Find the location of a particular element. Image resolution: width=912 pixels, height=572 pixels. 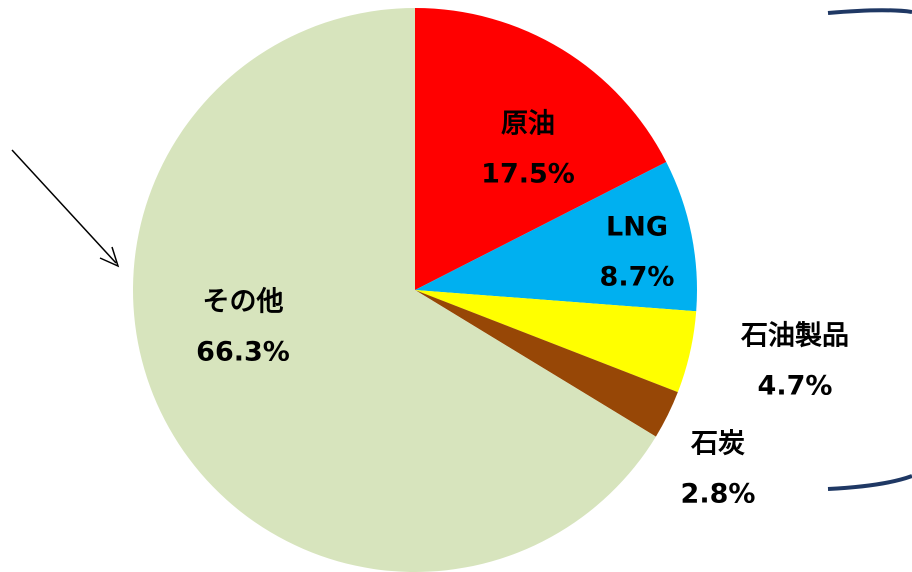

bracket-top is located at coordinates (869, 11).